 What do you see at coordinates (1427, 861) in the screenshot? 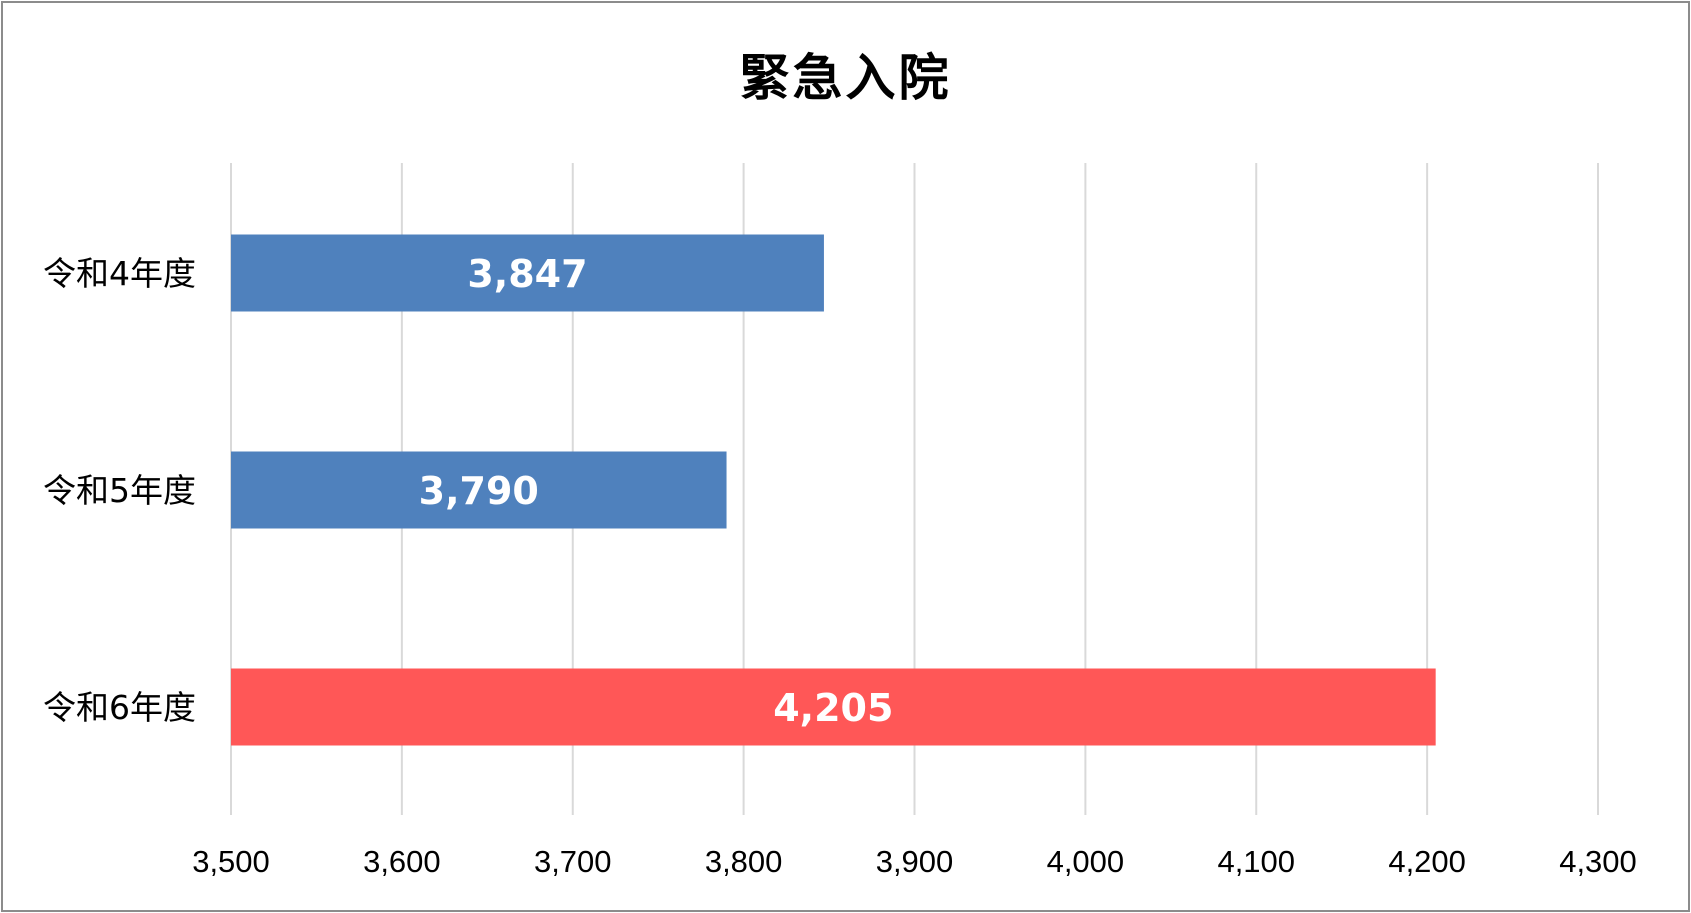
I see `x-tick-label: 4,200` at bounding box center [1427, 861].